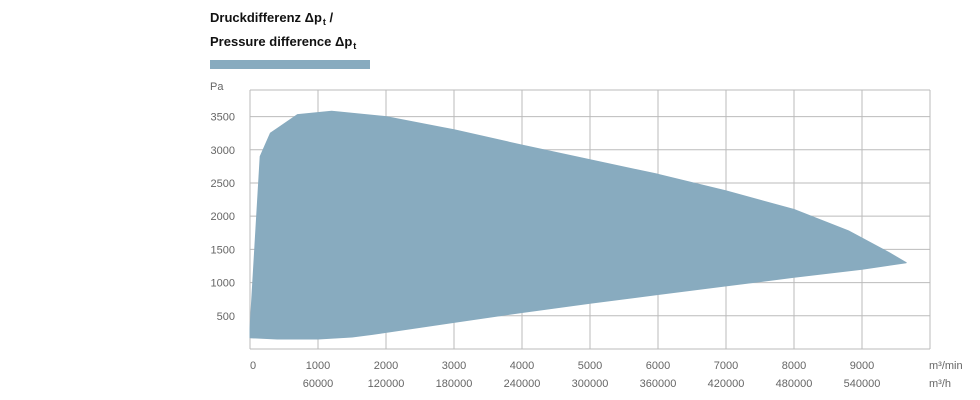  Describe the element at coordinates (283, 42) in the screenshot. I see `title-line-2: Pressure difference Δpt` at that location.